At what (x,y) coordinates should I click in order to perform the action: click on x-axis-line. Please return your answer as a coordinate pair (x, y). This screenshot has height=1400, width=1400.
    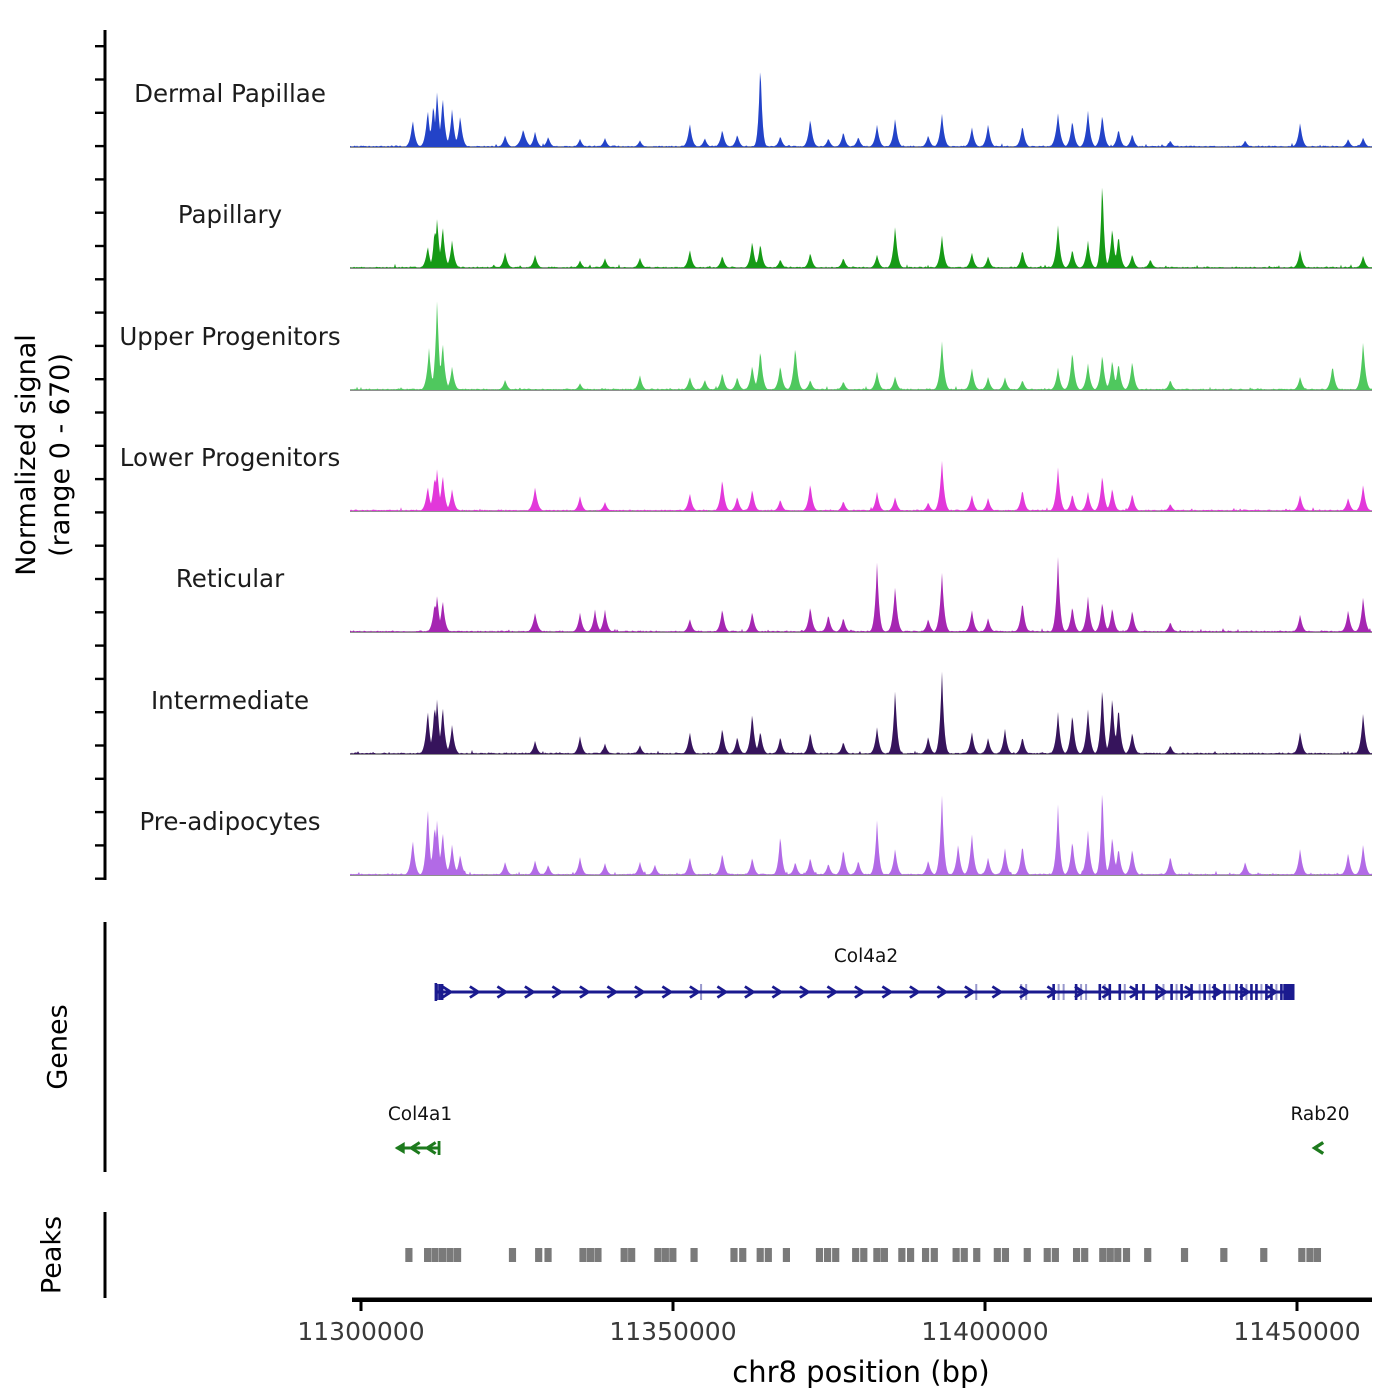
    Looking at the image, I should click on (862, 1299).